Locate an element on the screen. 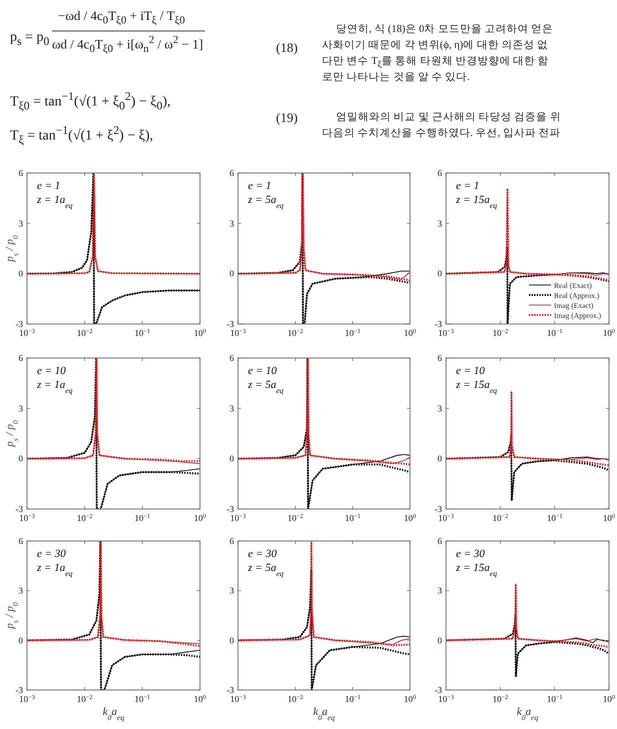 The image size is (617, 729). text: (19) is located at coordinates (287, 118).